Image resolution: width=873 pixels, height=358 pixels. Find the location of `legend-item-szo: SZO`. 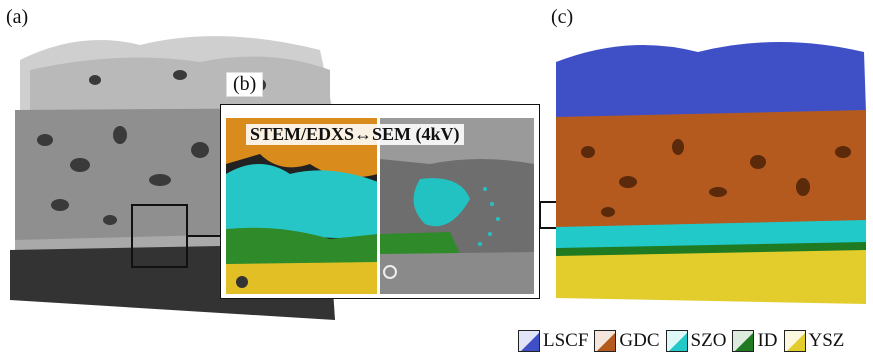

legend-item-szo: SZO is located at coordinates (696, 341).